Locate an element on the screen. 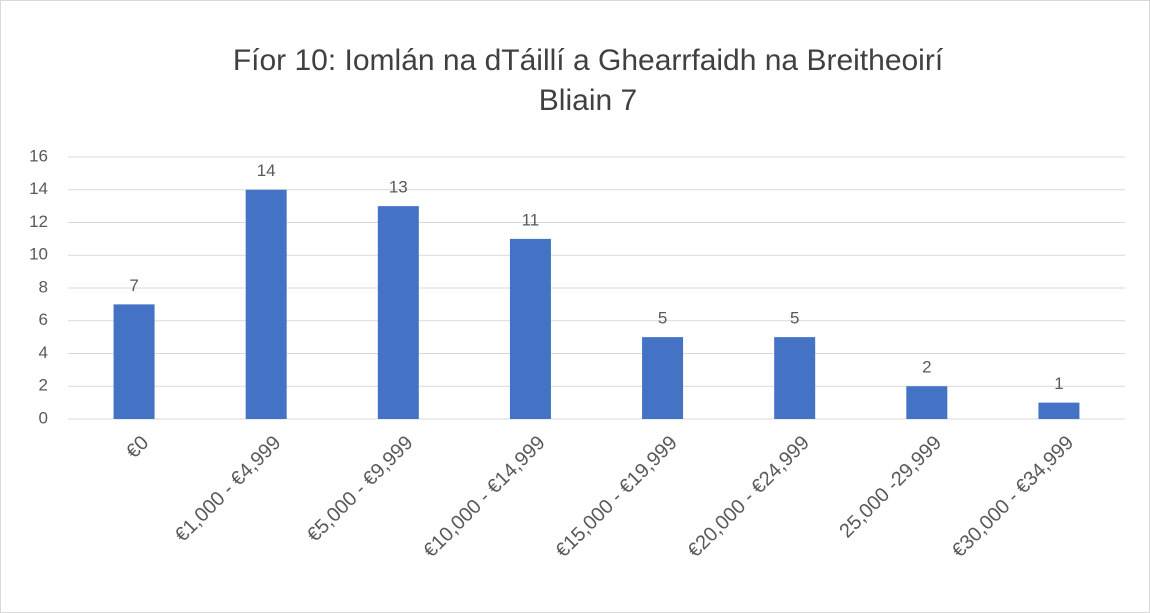  data-label: 11 is located at coordinates (531, 219).